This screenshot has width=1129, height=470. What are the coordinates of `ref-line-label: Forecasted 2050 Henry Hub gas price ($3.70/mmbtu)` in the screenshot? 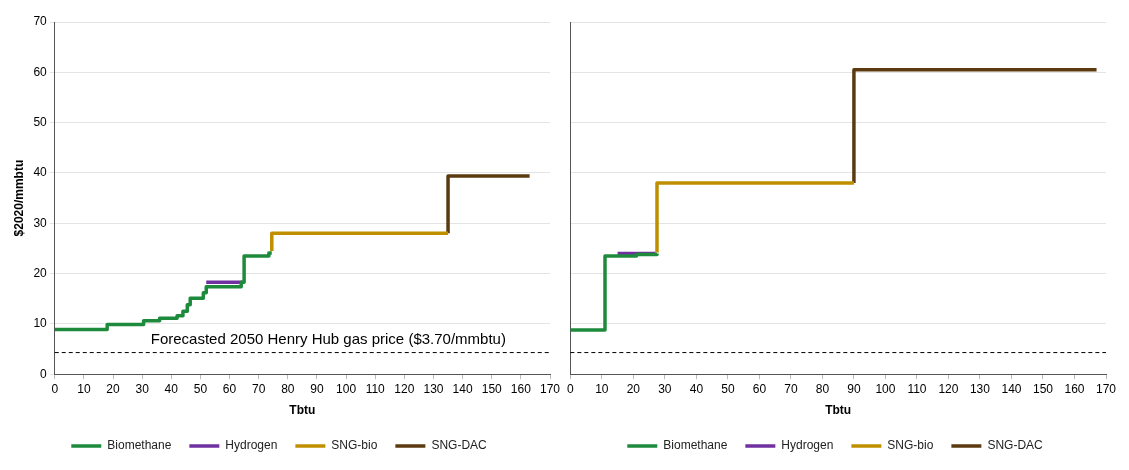 It's located at (328, 339).